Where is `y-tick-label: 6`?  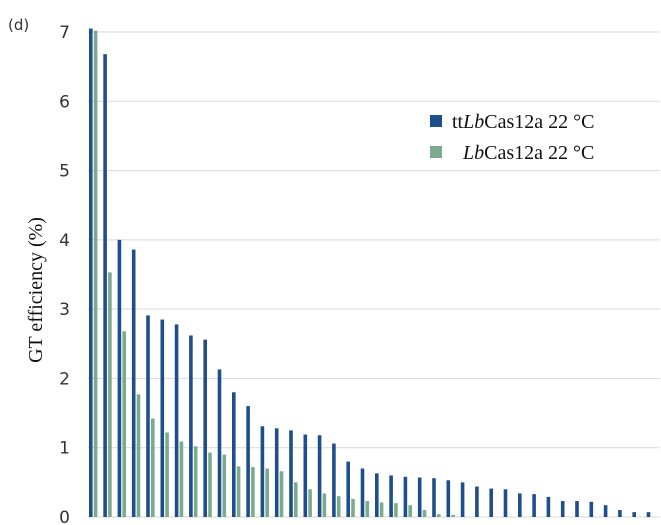
y-tick-label: 6 is located at coordinates (64, 102).